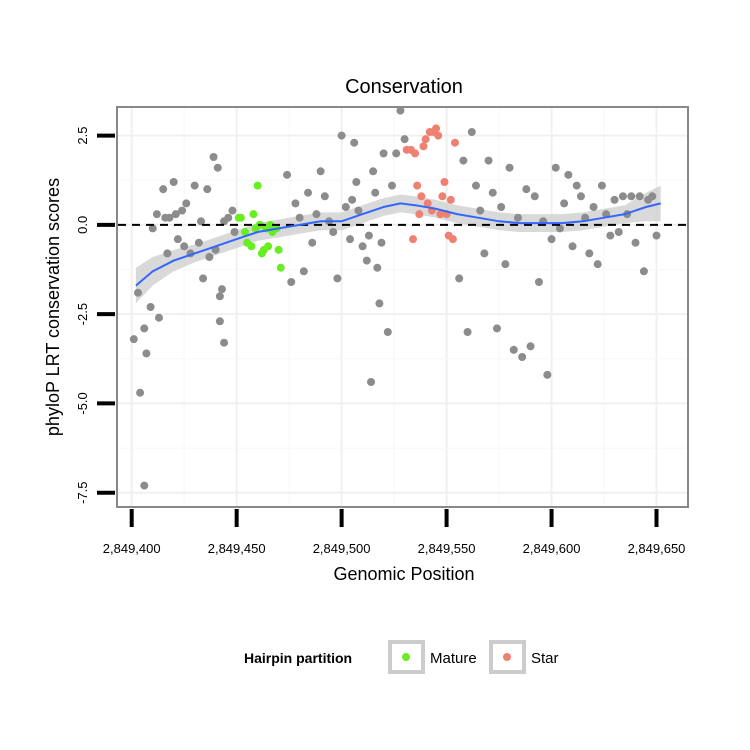 Image resolution: width=750 pixels, height=750 pixels. I want to click on x-tick-label: 2,849,600, so click(552, 548).